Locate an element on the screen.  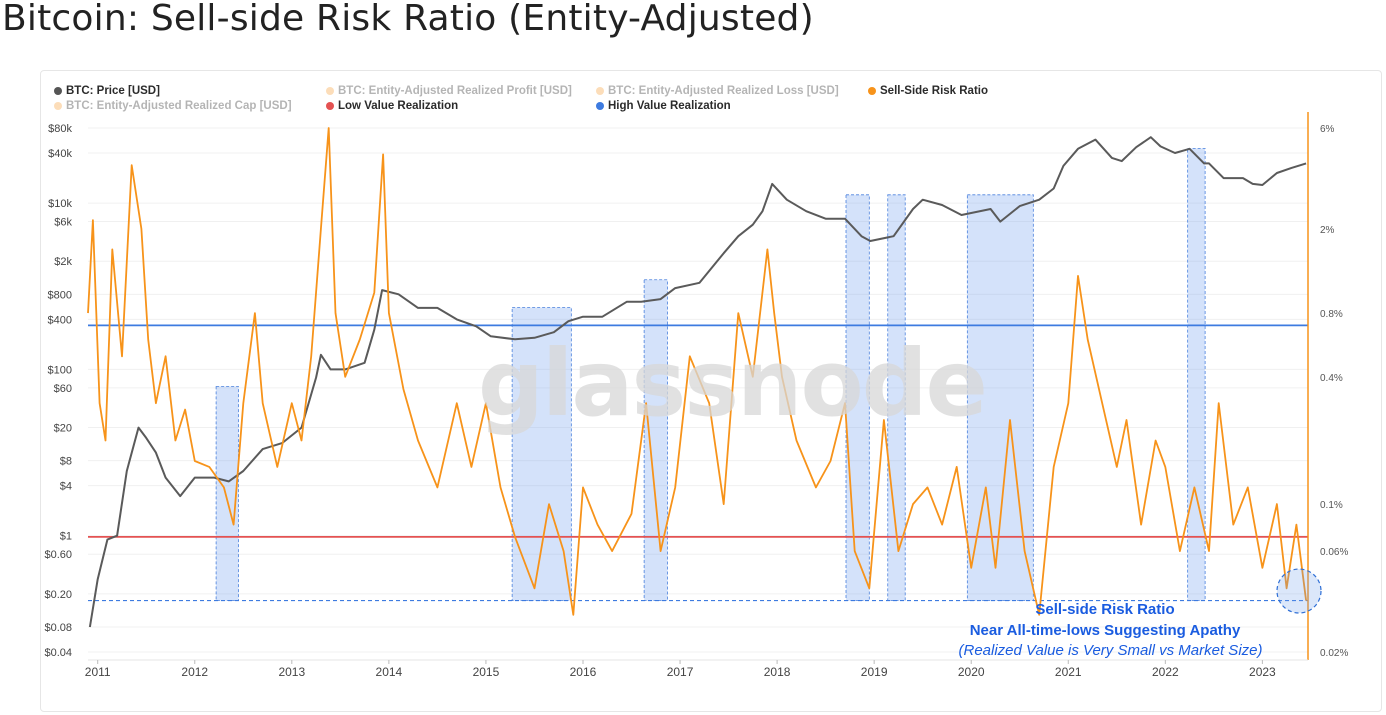
x-tick-label: 2020 is located at coordinates (971, 672).